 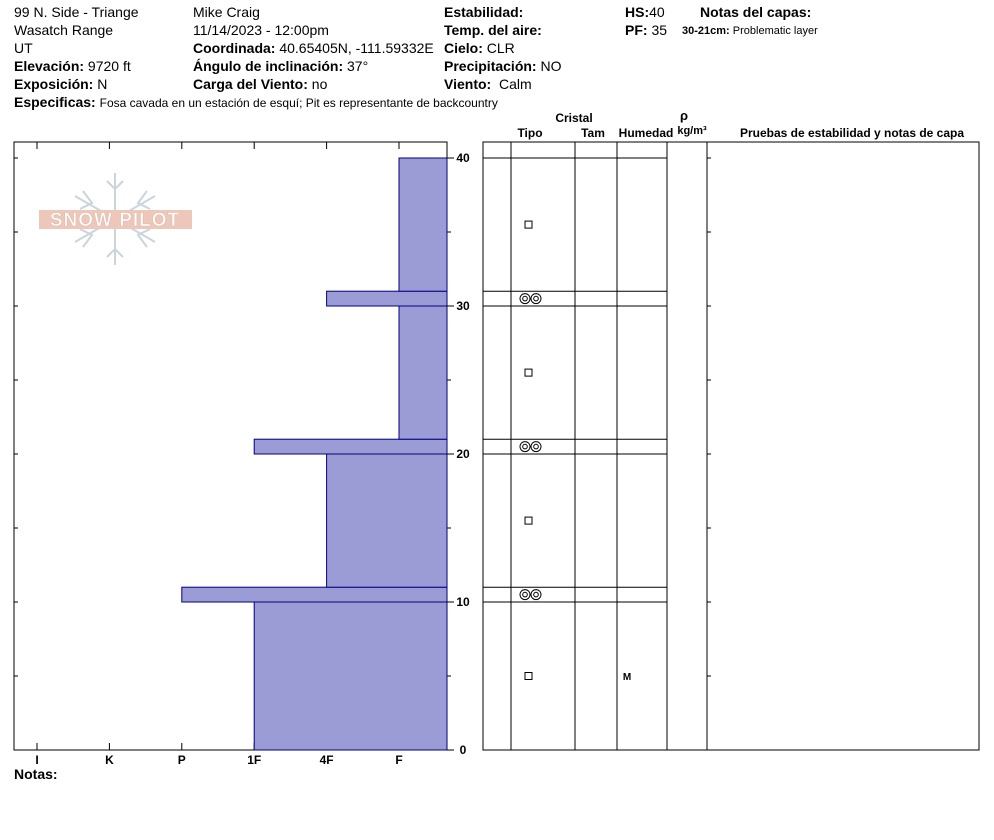 I want to click on wind: Viento: Calm, so click(x=488, y=84).